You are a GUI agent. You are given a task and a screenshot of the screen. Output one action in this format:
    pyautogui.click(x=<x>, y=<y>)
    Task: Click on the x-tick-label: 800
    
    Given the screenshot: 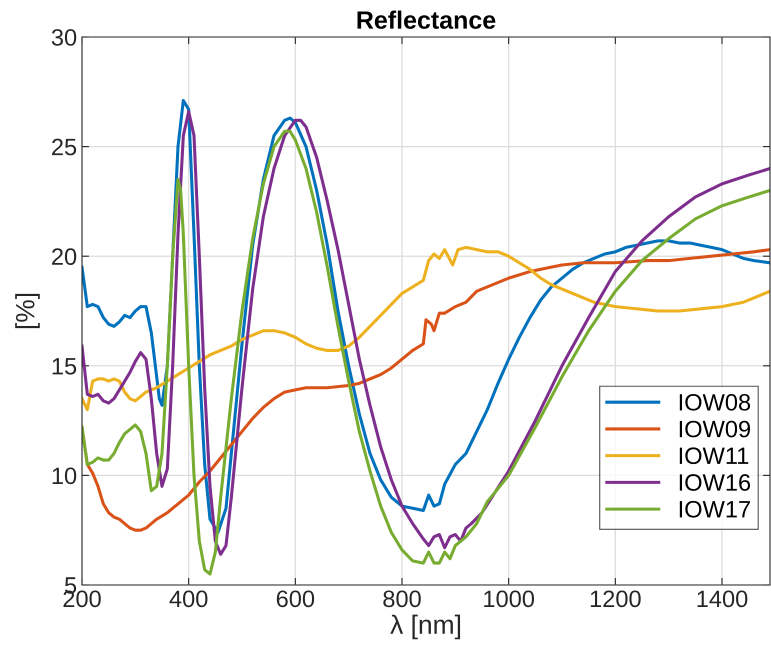 What is the action you would take?
    pyautogui.click(x=402, y=599)
    